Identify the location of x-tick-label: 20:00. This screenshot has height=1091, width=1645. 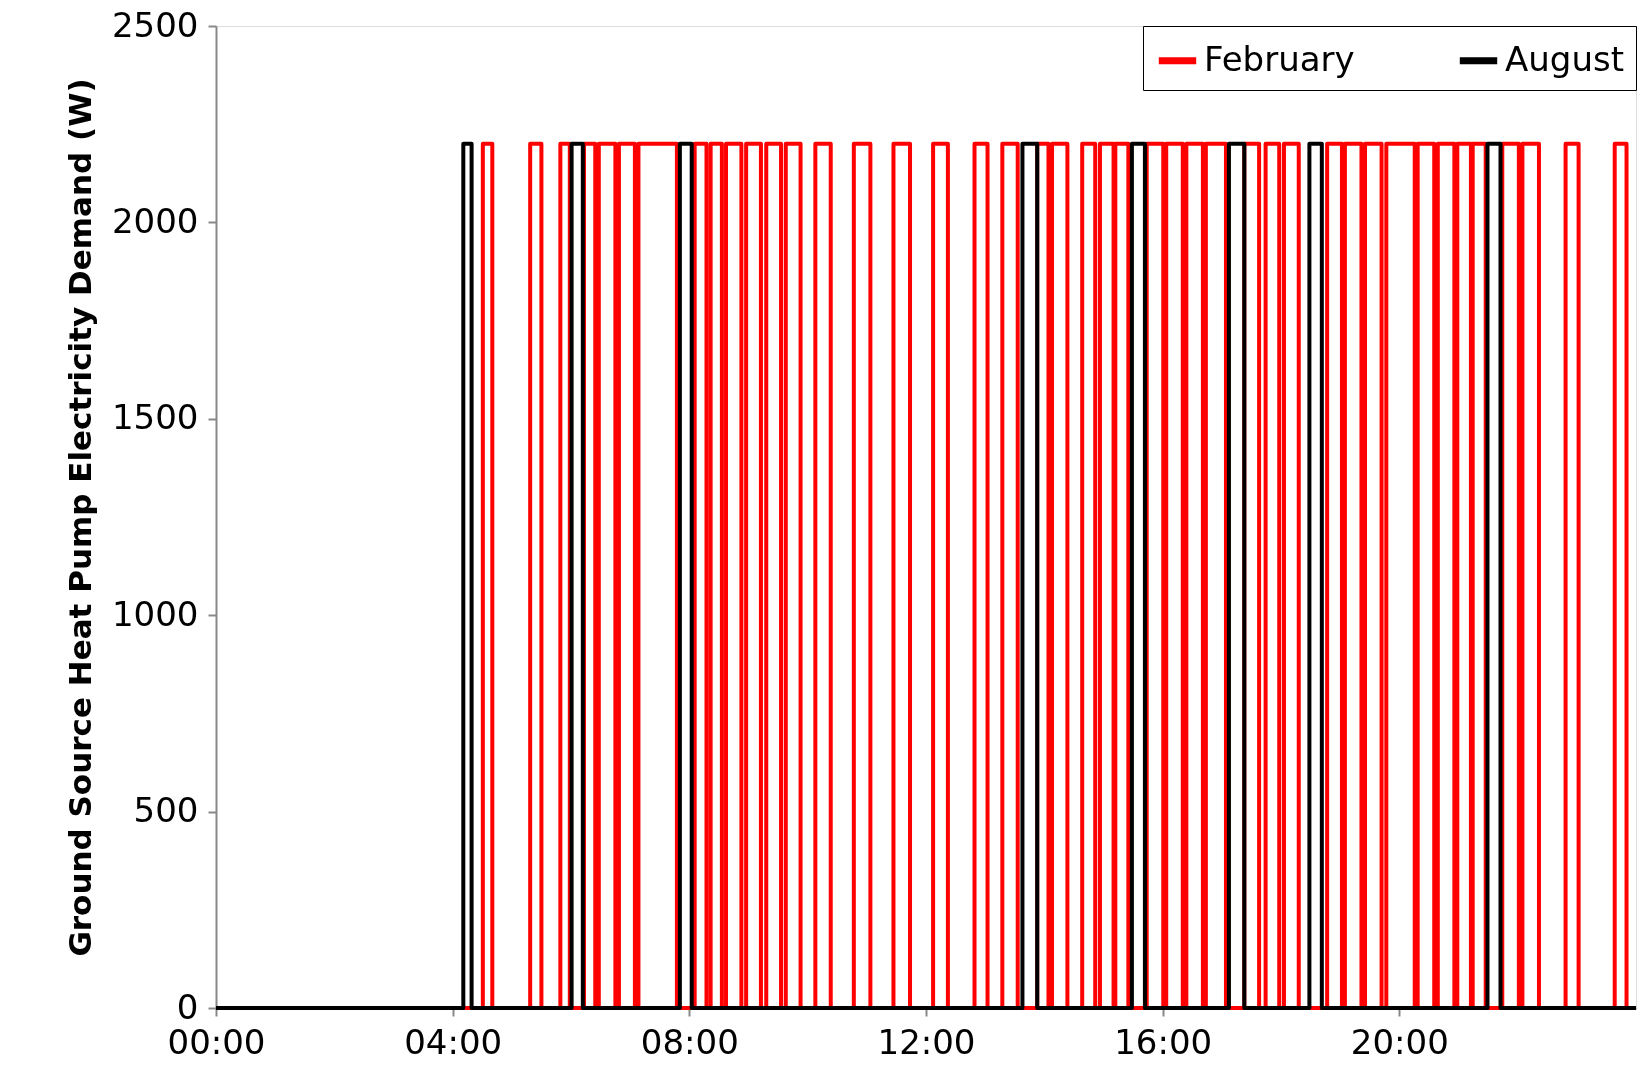
(1399, 1041).